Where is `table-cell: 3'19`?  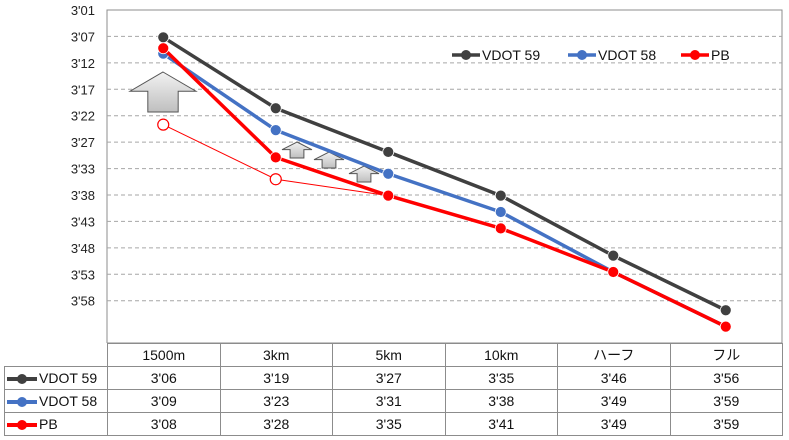
table-cell: 3'19 is located at coordinates (276, 378).